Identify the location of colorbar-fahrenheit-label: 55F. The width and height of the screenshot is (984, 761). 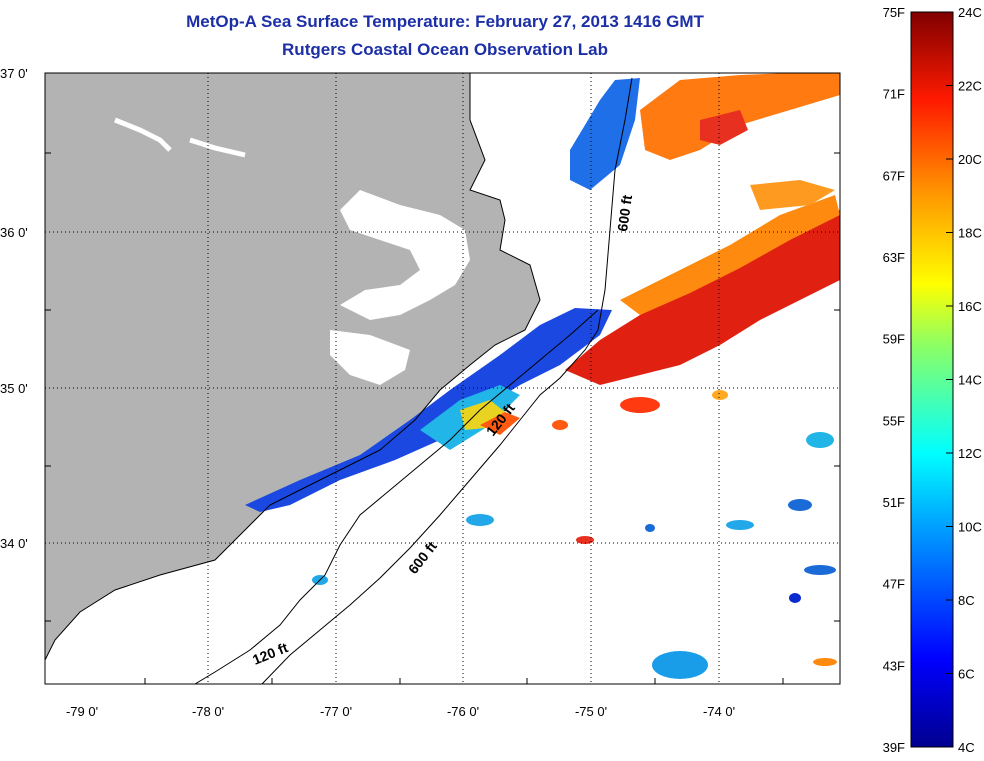
(894, 420).